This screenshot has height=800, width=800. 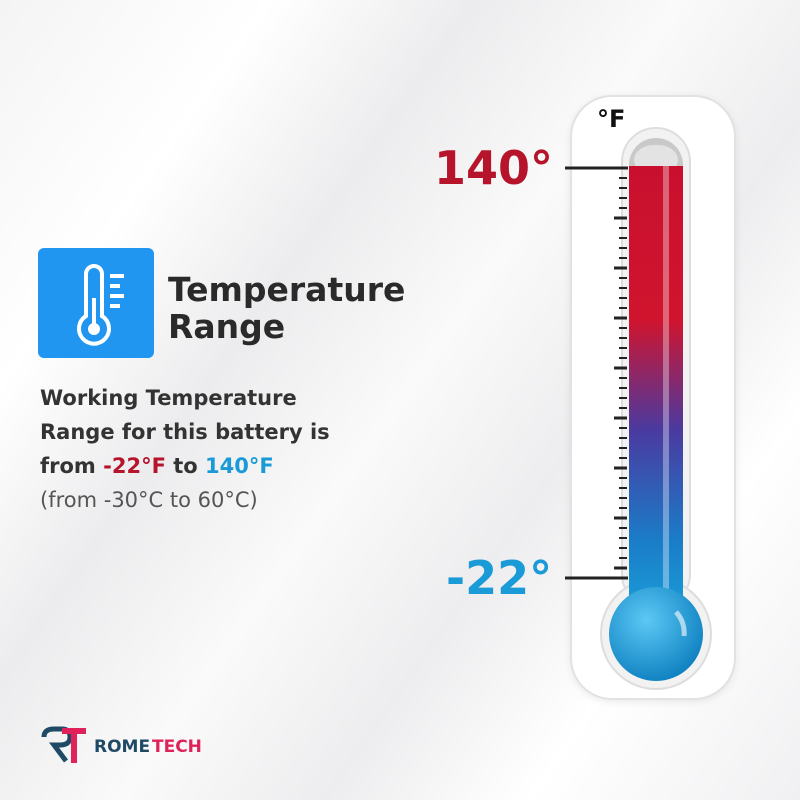 I want to click on rome-tech-logo: ROME TECH, so click(x=121, y=745).